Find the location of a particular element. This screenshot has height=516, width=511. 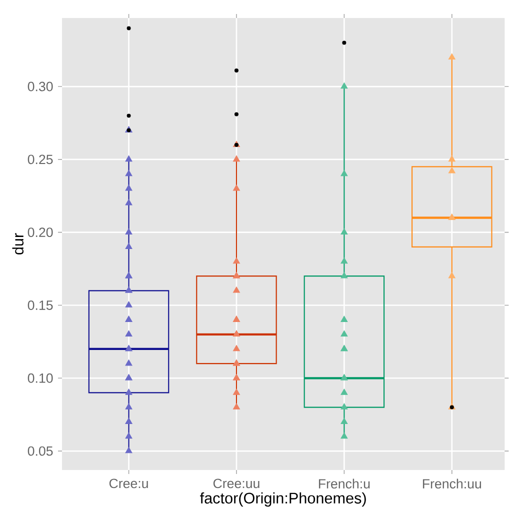

x-tick-label: French:u is located at coordinates (344, 483).